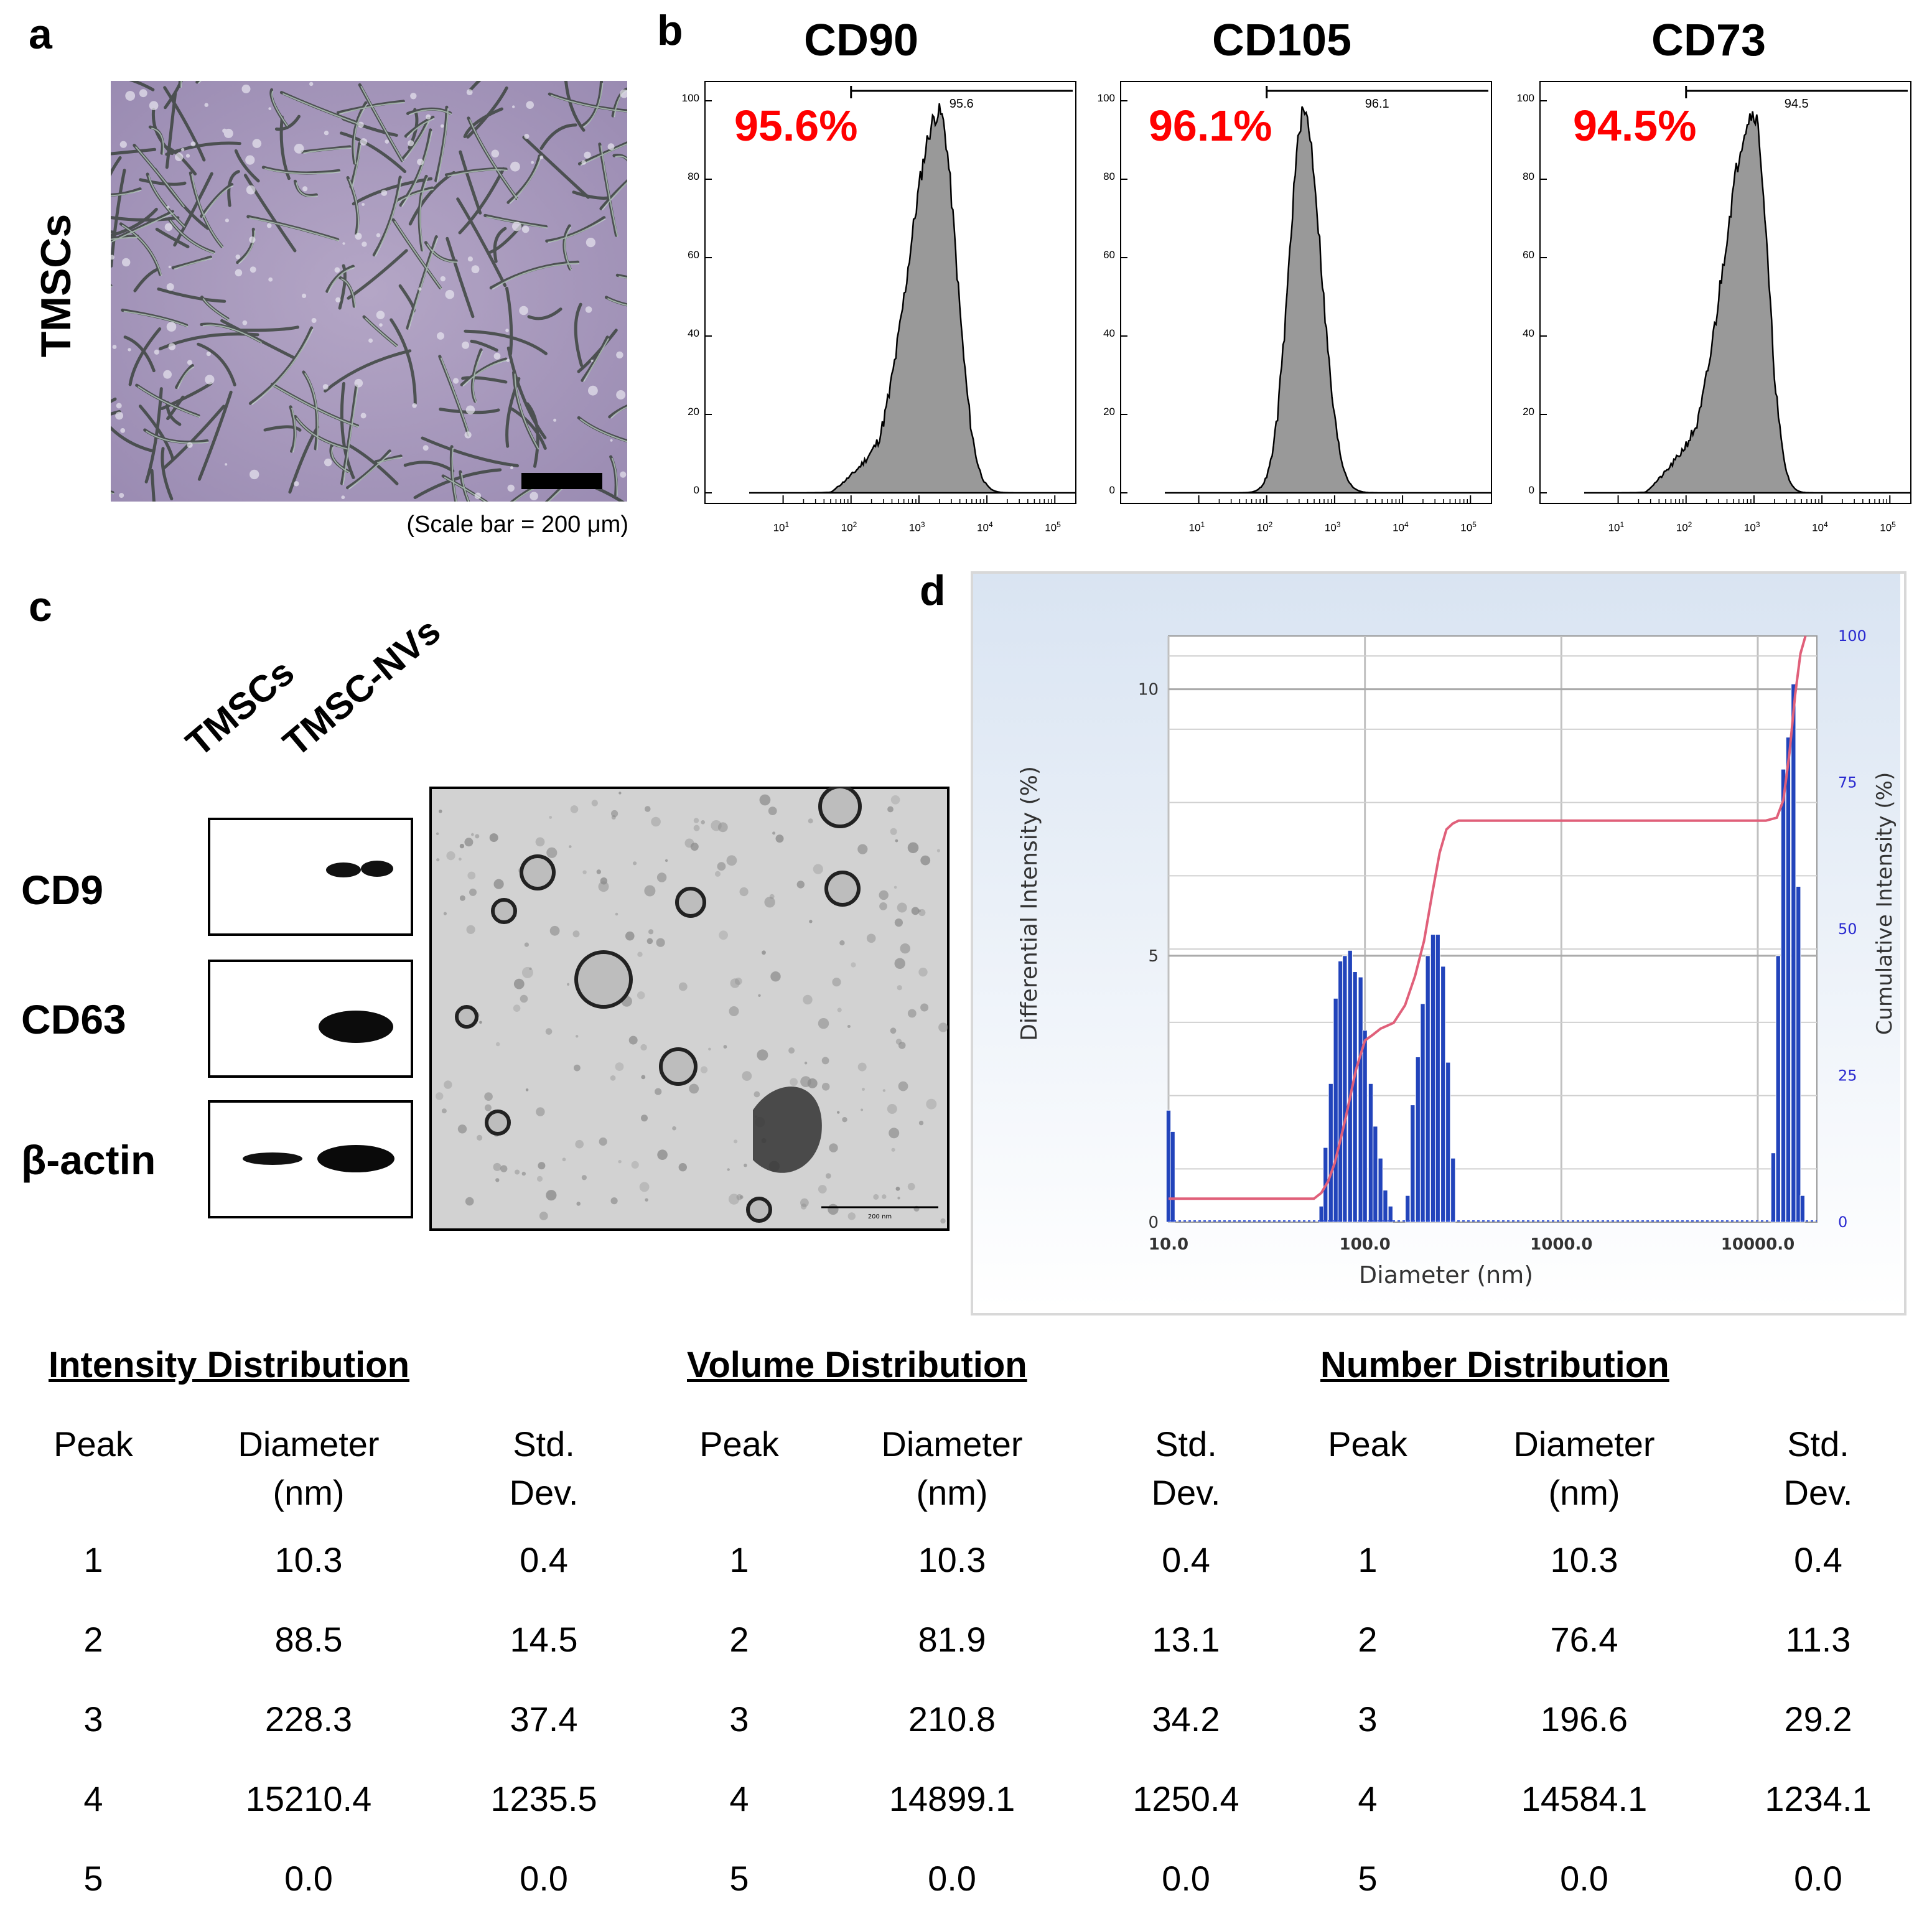 This screenshot has height=1916, width=1932. What do you see at coordinates (917, 527) in the screenshot?
I see `x-tick-label: 10³` at bounding box center [917, 527].